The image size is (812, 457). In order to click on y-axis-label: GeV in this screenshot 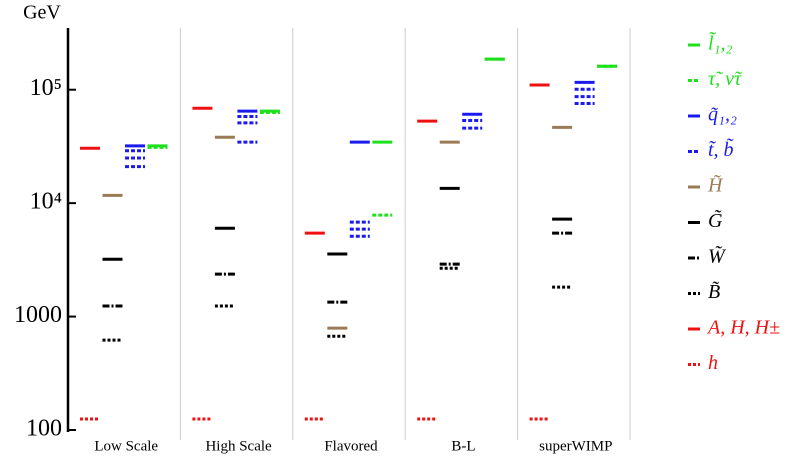, I will do `click(42, 13)`.